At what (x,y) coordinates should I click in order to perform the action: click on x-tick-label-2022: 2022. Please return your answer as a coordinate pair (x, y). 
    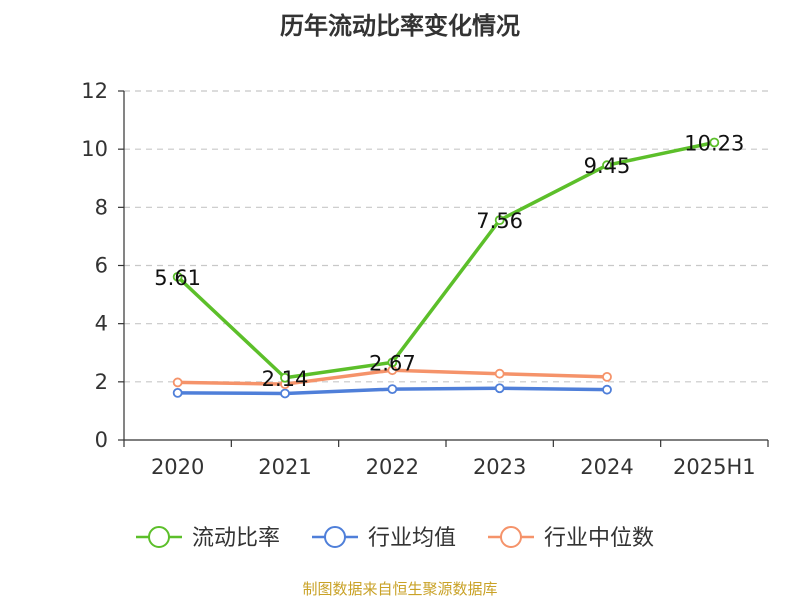
    Looking at the image, I should click on (392, 467).